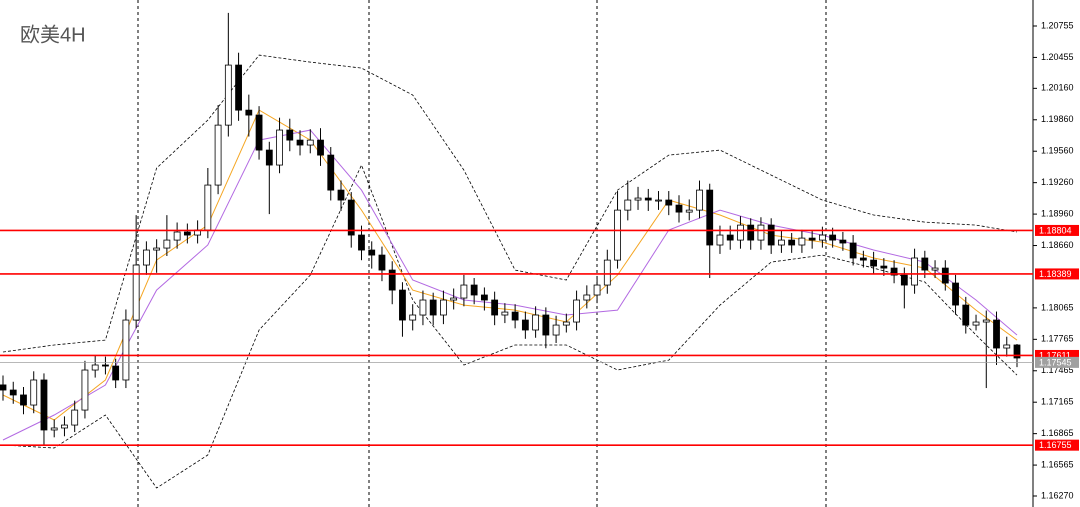 Image resolution: width=1080 pixels, height=507 pixels. Describe the element at coordinates (1057, 119) in the screenshot. I see `y-tick-label: 1.19860` at that location.